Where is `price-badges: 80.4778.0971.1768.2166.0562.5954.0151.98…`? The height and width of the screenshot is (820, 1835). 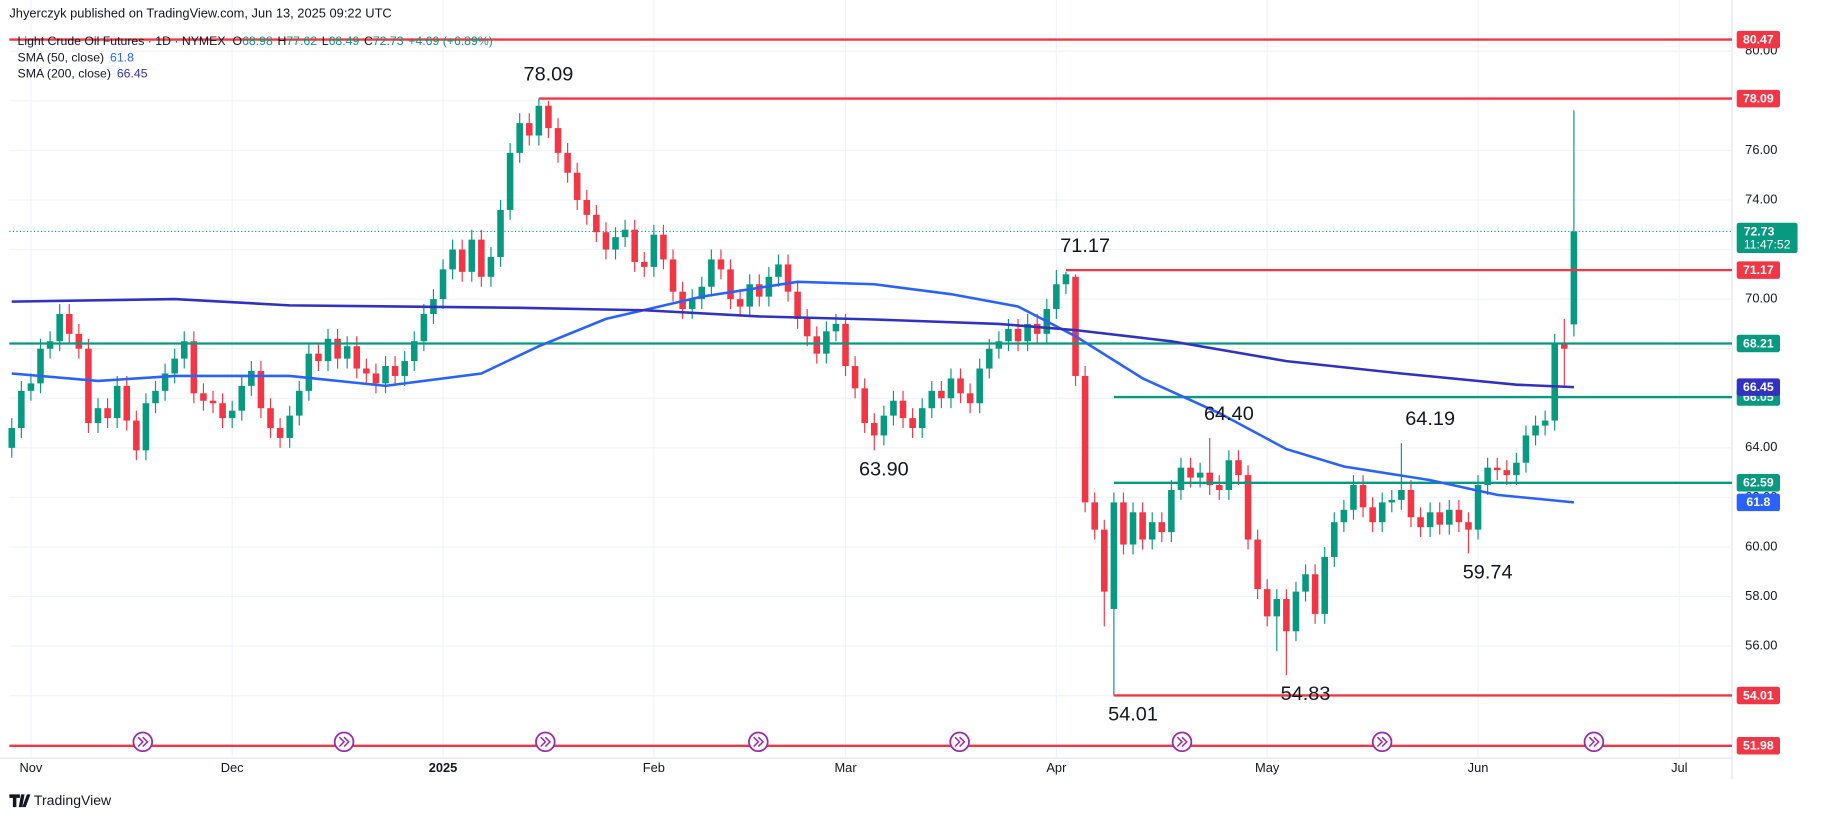 price-badges: 80.4778.0971.1768.2166.0562.5954.0151.98… is located at coordinates (1767, 392).